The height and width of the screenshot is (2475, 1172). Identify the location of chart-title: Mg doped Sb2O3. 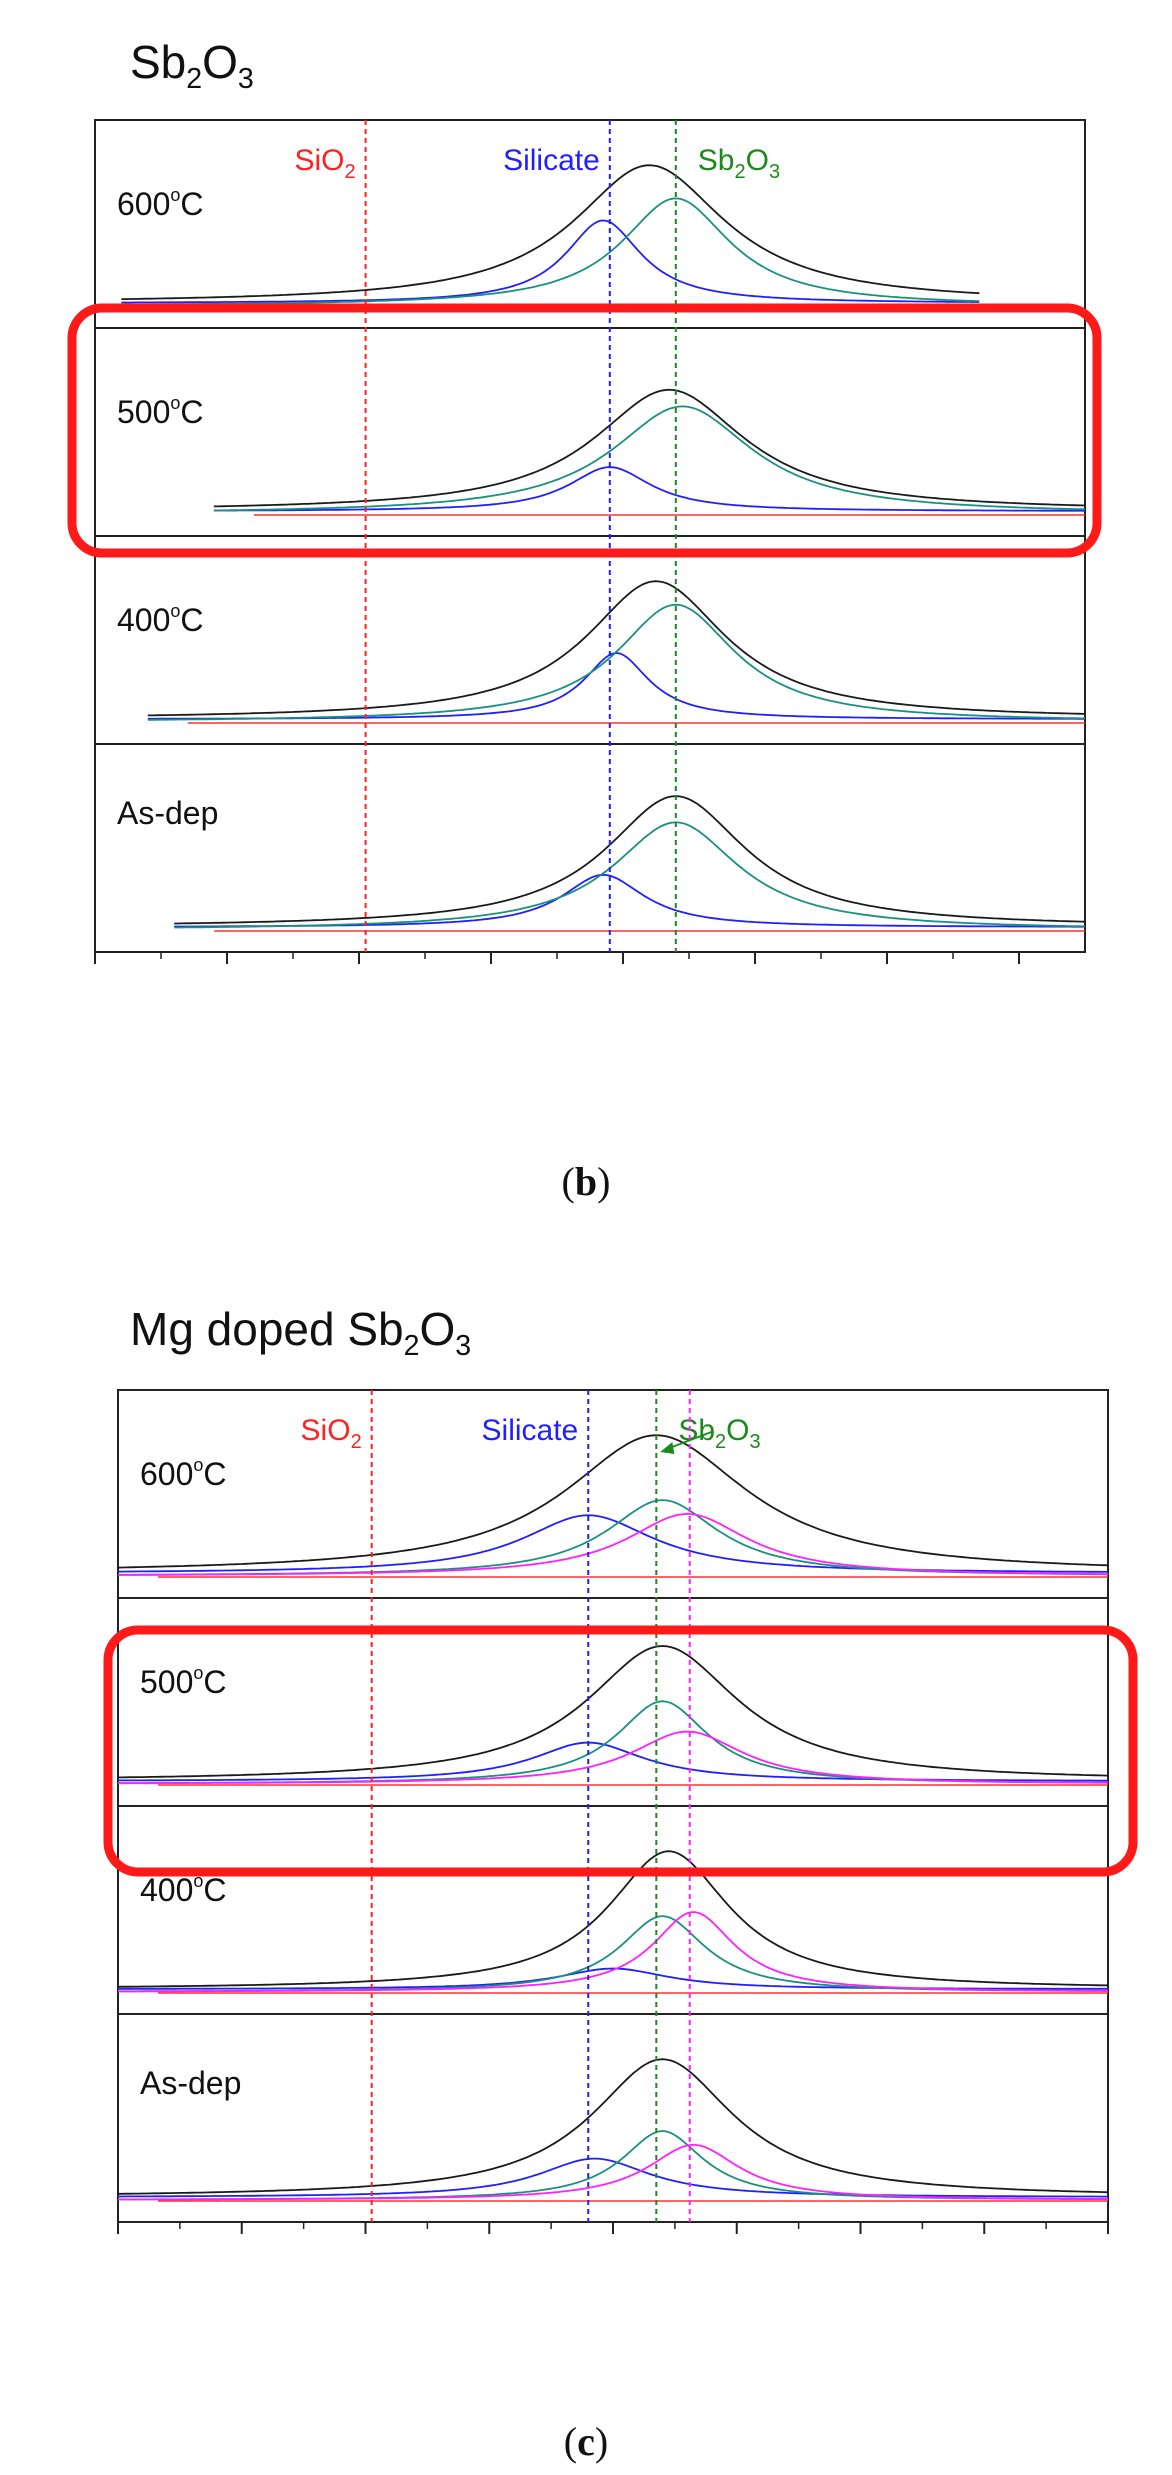
(300, 1332).